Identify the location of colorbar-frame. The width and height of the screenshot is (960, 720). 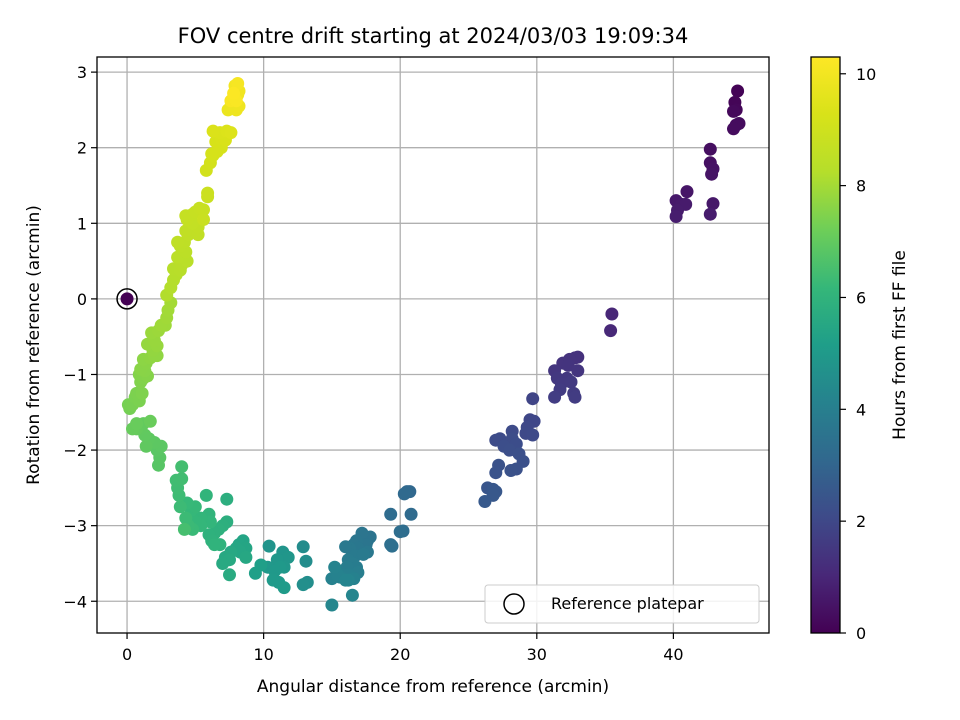
(825, 345).